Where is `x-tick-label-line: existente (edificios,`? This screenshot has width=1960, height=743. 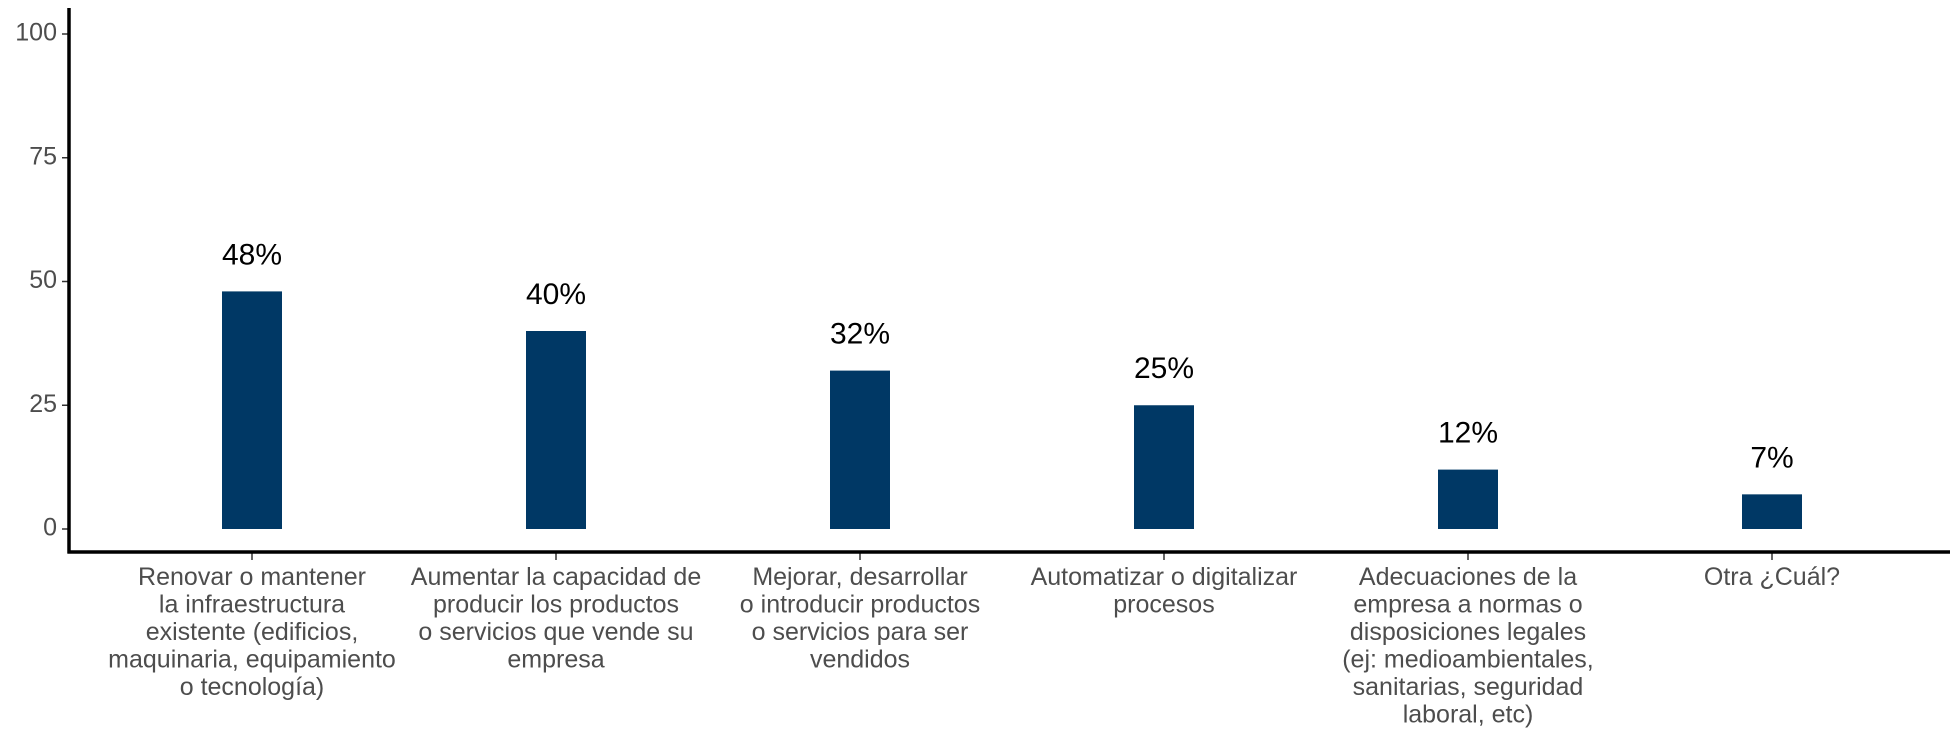 x-tick-label-line: existente (edificios, is located at coordinates (252, 632).